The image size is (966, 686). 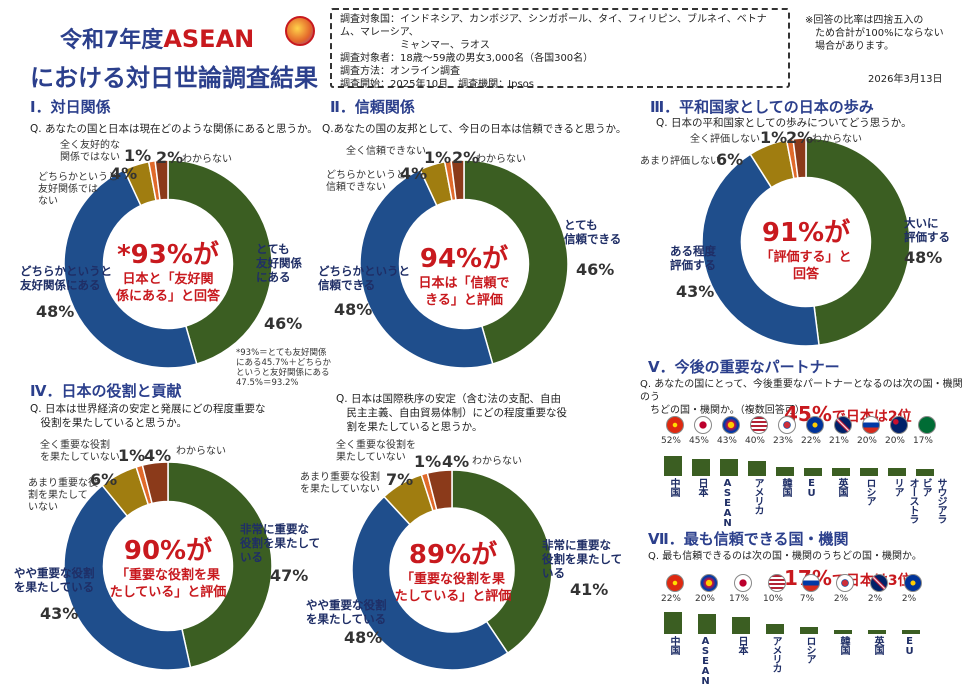 I want to click on donut-center-text: 94%が 日本は「信頼で きる」と評価, so click(x=464, y=273).